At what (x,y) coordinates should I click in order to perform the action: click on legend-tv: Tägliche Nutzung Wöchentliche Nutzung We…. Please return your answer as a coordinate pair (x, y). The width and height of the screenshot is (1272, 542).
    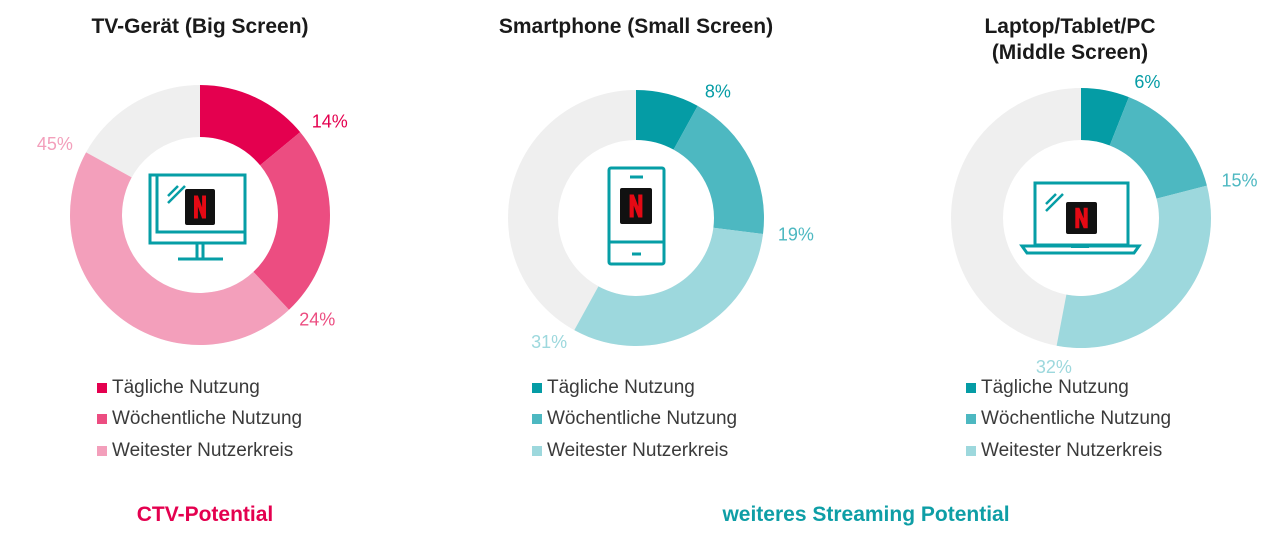
    Looking at the image, I should click on (199, 419).